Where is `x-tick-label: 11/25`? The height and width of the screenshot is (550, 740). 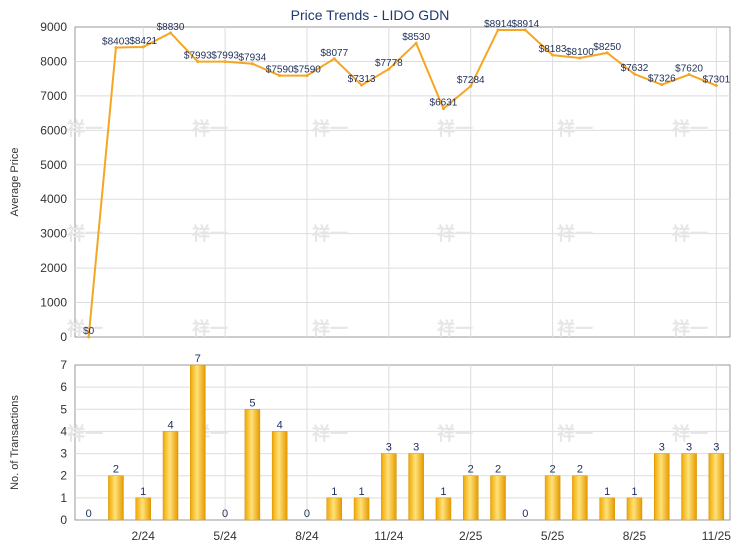 x-tick-label: 11/25 is located at coordinates (716, 536).